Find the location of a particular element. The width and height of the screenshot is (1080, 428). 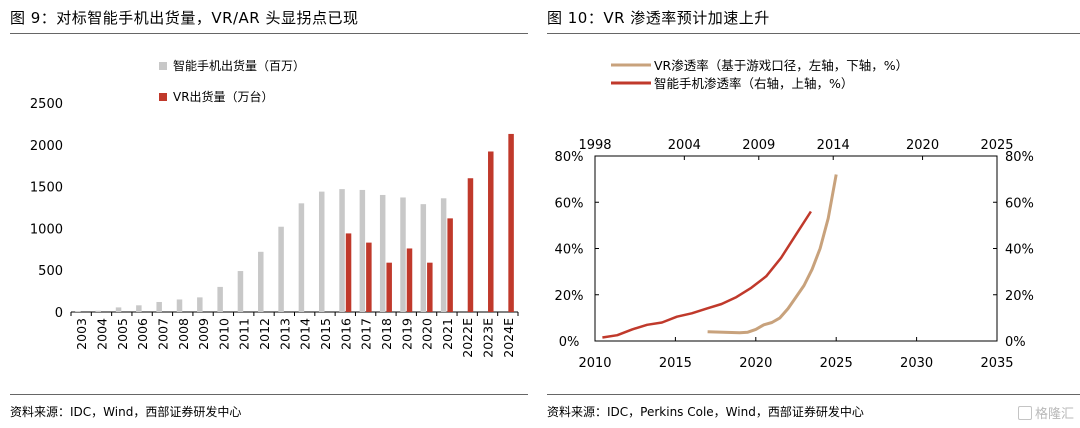

y-tick-label: 2500 is located at coordinates (46, 104).